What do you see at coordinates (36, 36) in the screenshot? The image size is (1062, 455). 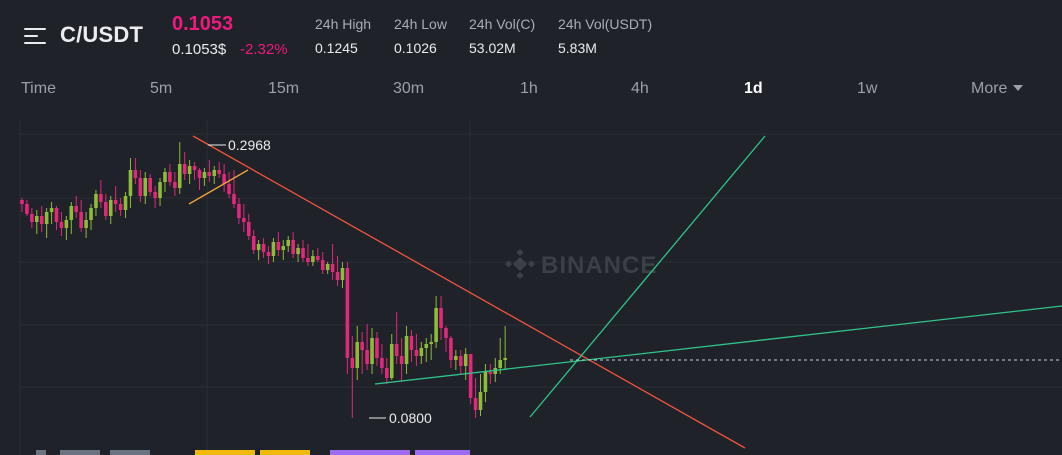 I see `menu-icon` at bounding box center [36, 36].